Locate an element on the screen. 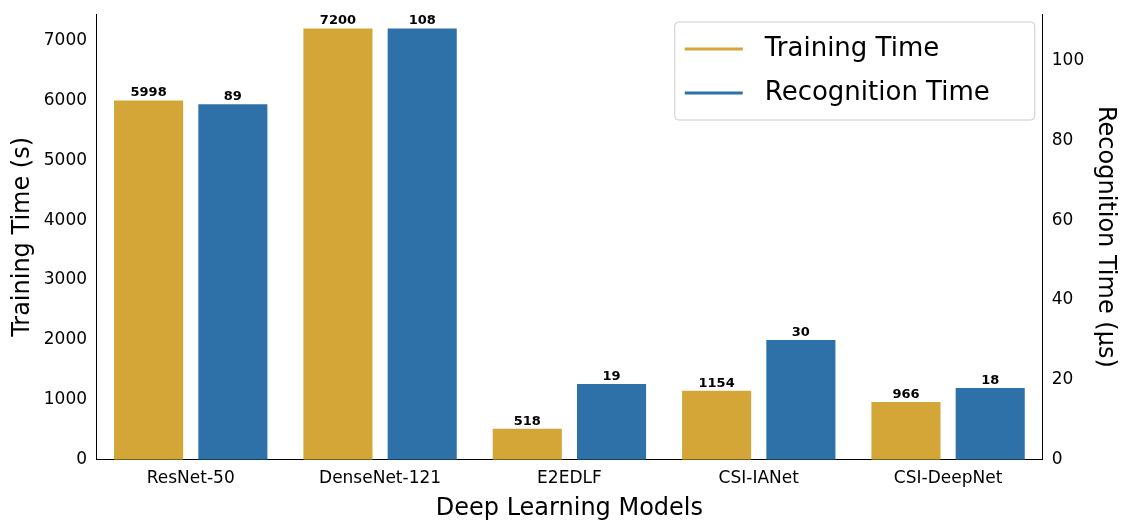 This screenshot has width=1130, height=527. y-tick-label: 5000 is located at coordinates (65, 158).